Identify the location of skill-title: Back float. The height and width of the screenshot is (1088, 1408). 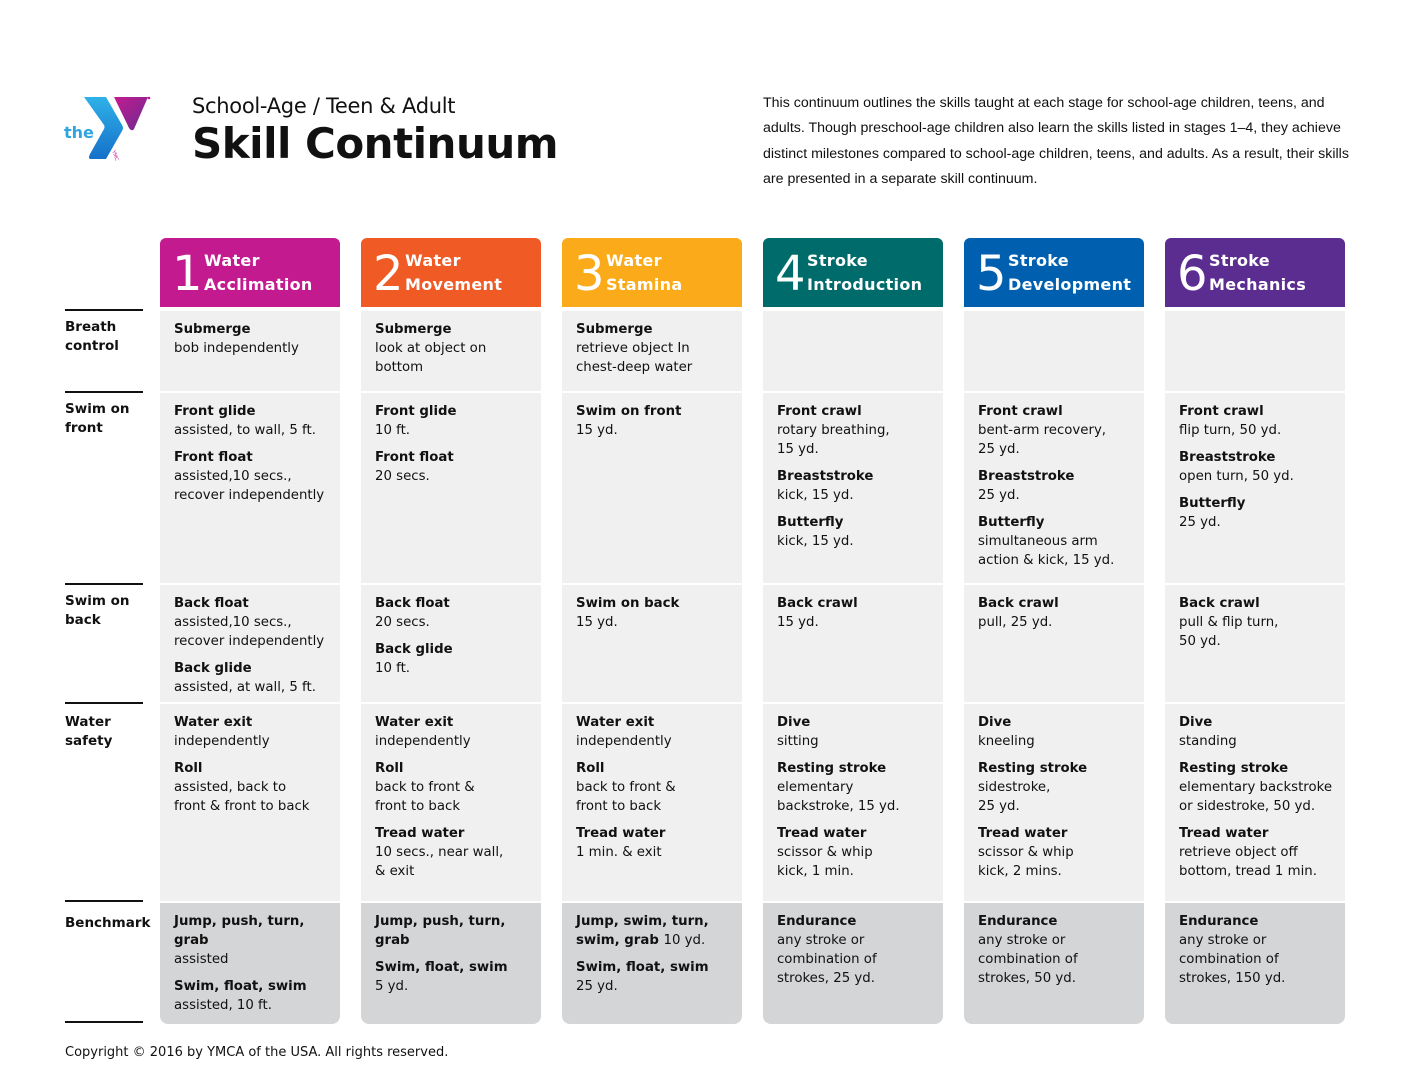
(211, 603).